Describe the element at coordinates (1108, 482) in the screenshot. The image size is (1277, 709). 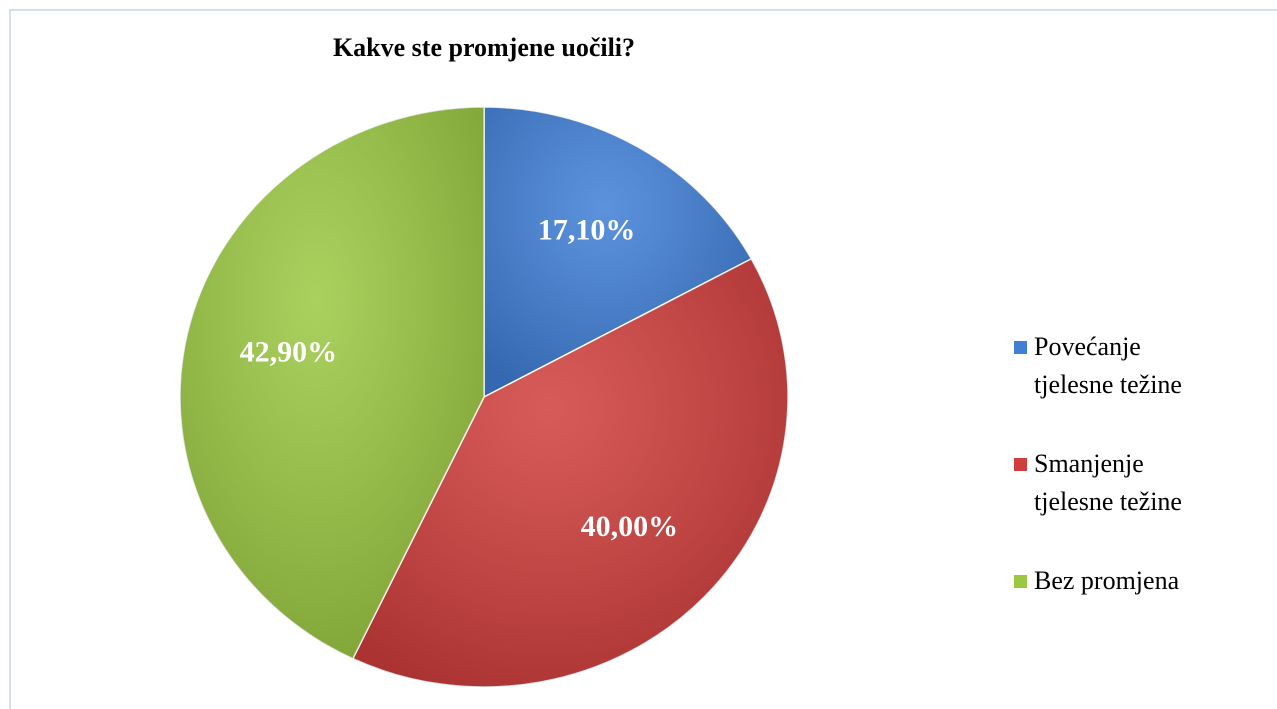
I see `legend-label: Smanjenje tjelesne težine` at that location.